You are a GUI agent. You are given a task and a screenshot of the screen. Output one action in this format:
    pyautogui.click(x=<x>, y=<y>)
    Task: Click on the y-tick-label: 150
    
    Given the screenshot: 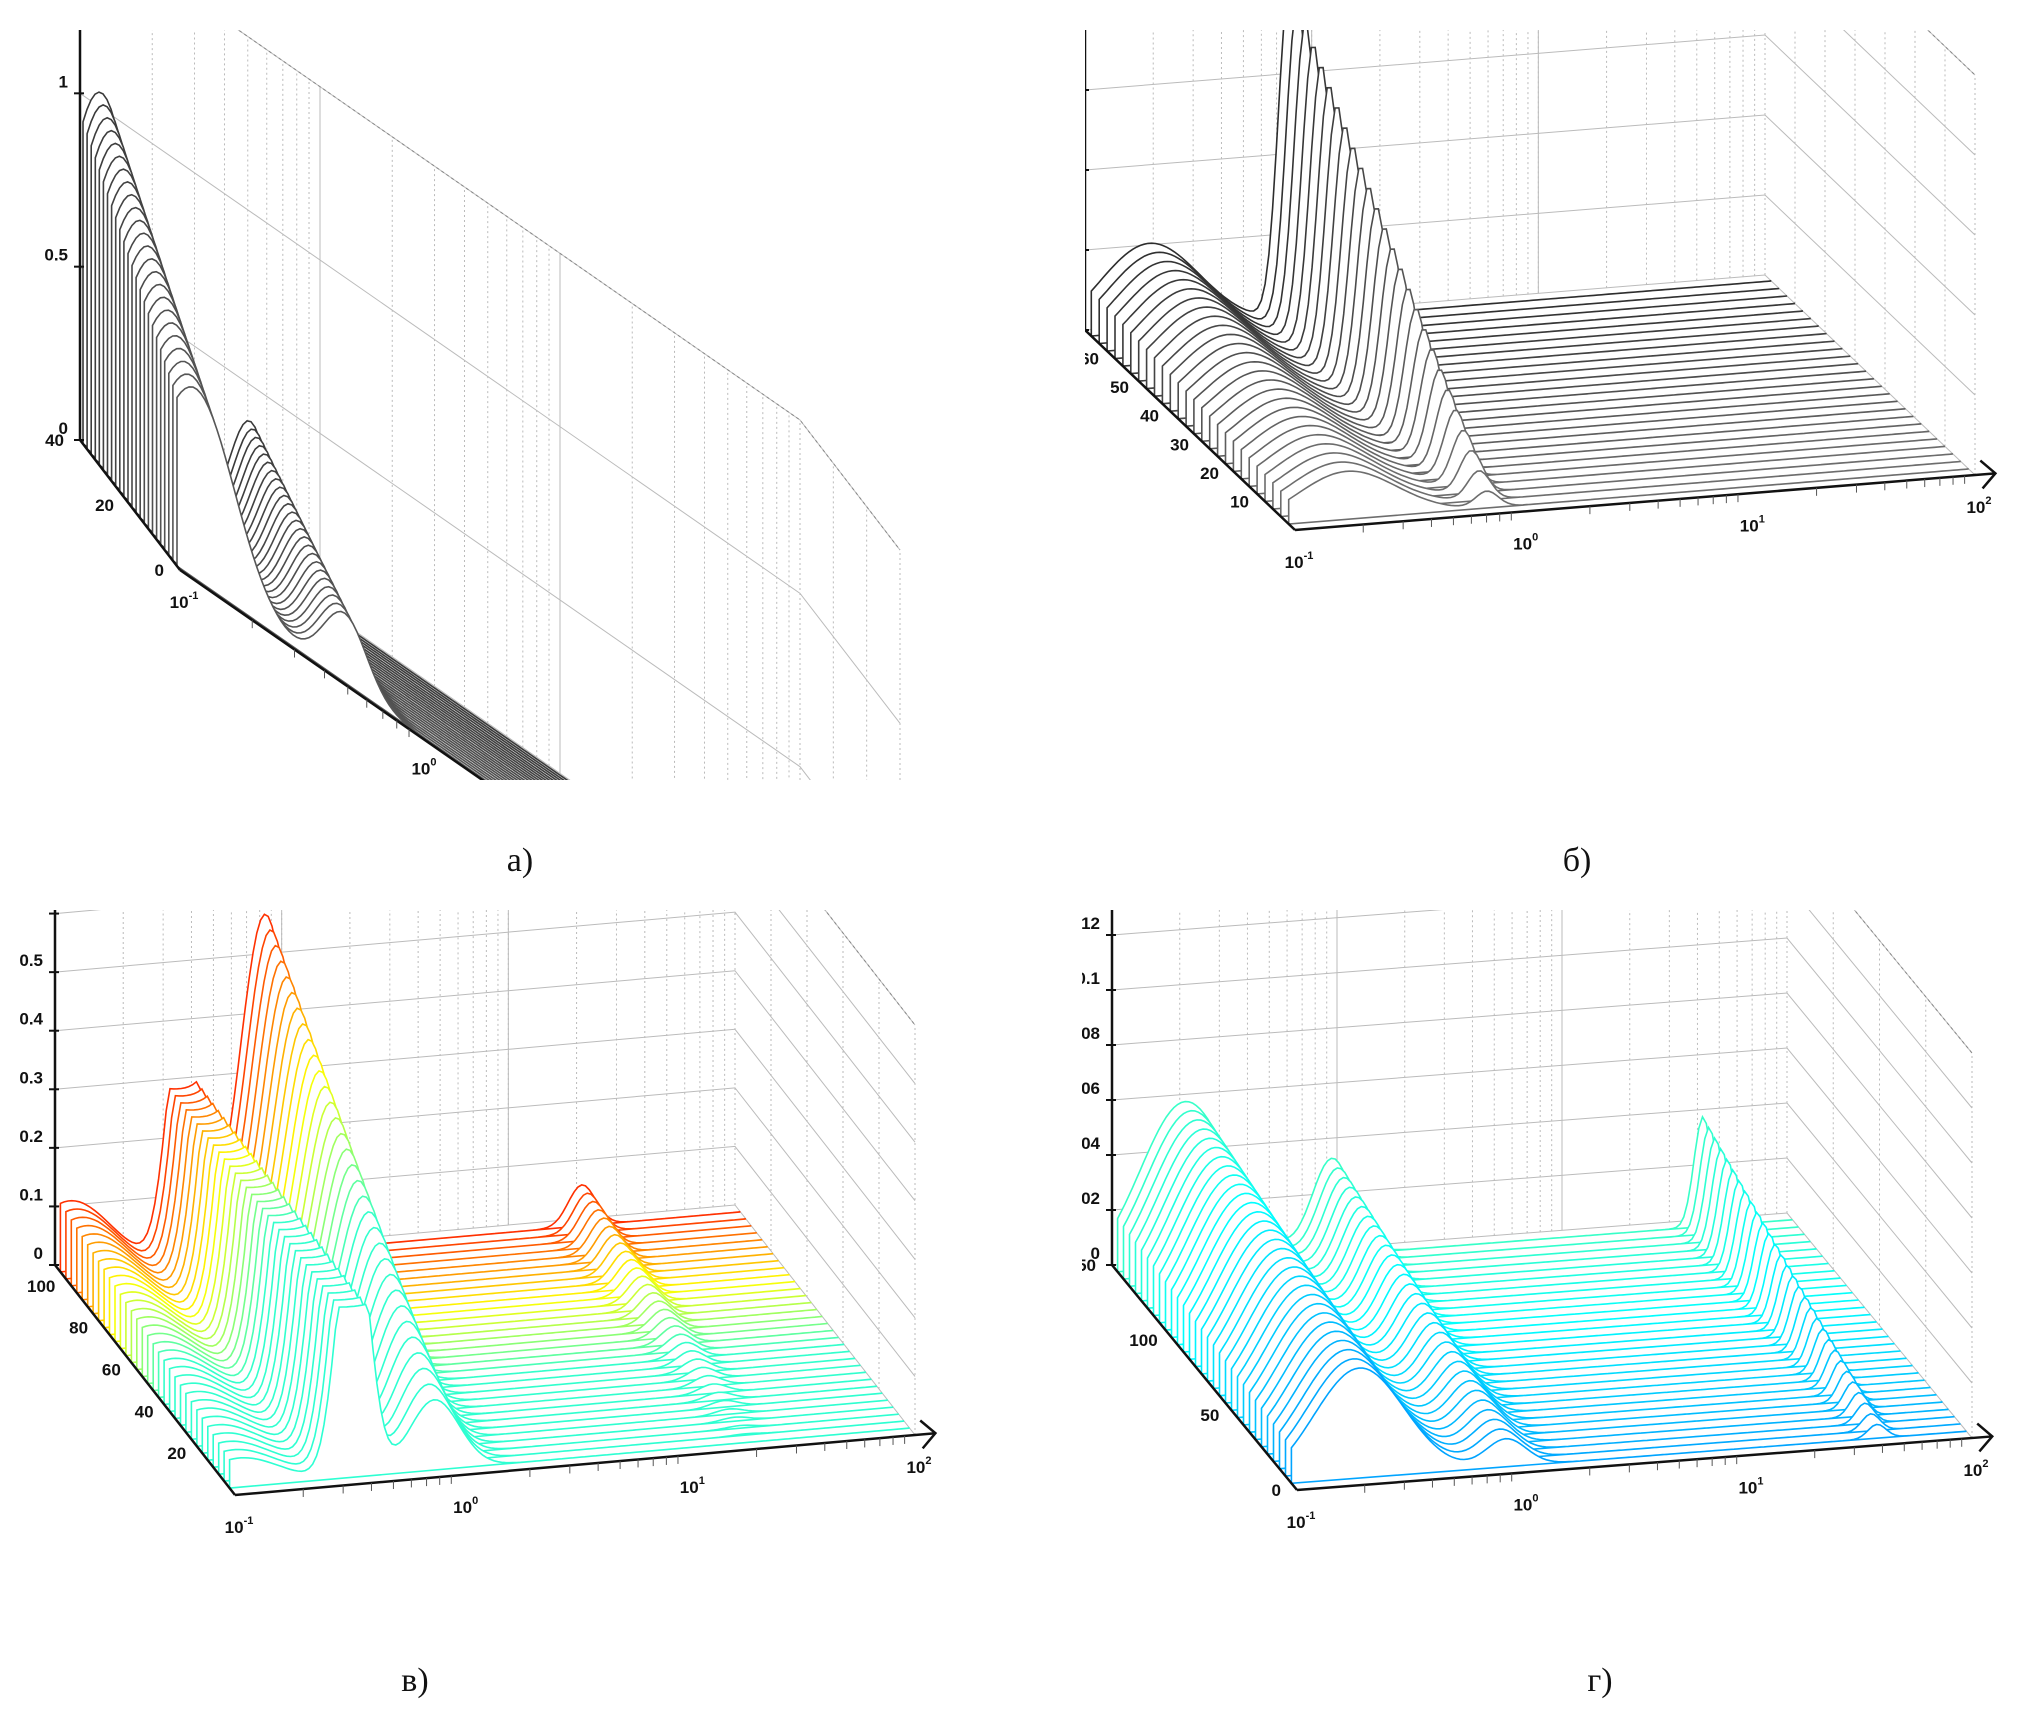 What is the action you would take?
    pyautogui.click(x=1089, y=1265)
    